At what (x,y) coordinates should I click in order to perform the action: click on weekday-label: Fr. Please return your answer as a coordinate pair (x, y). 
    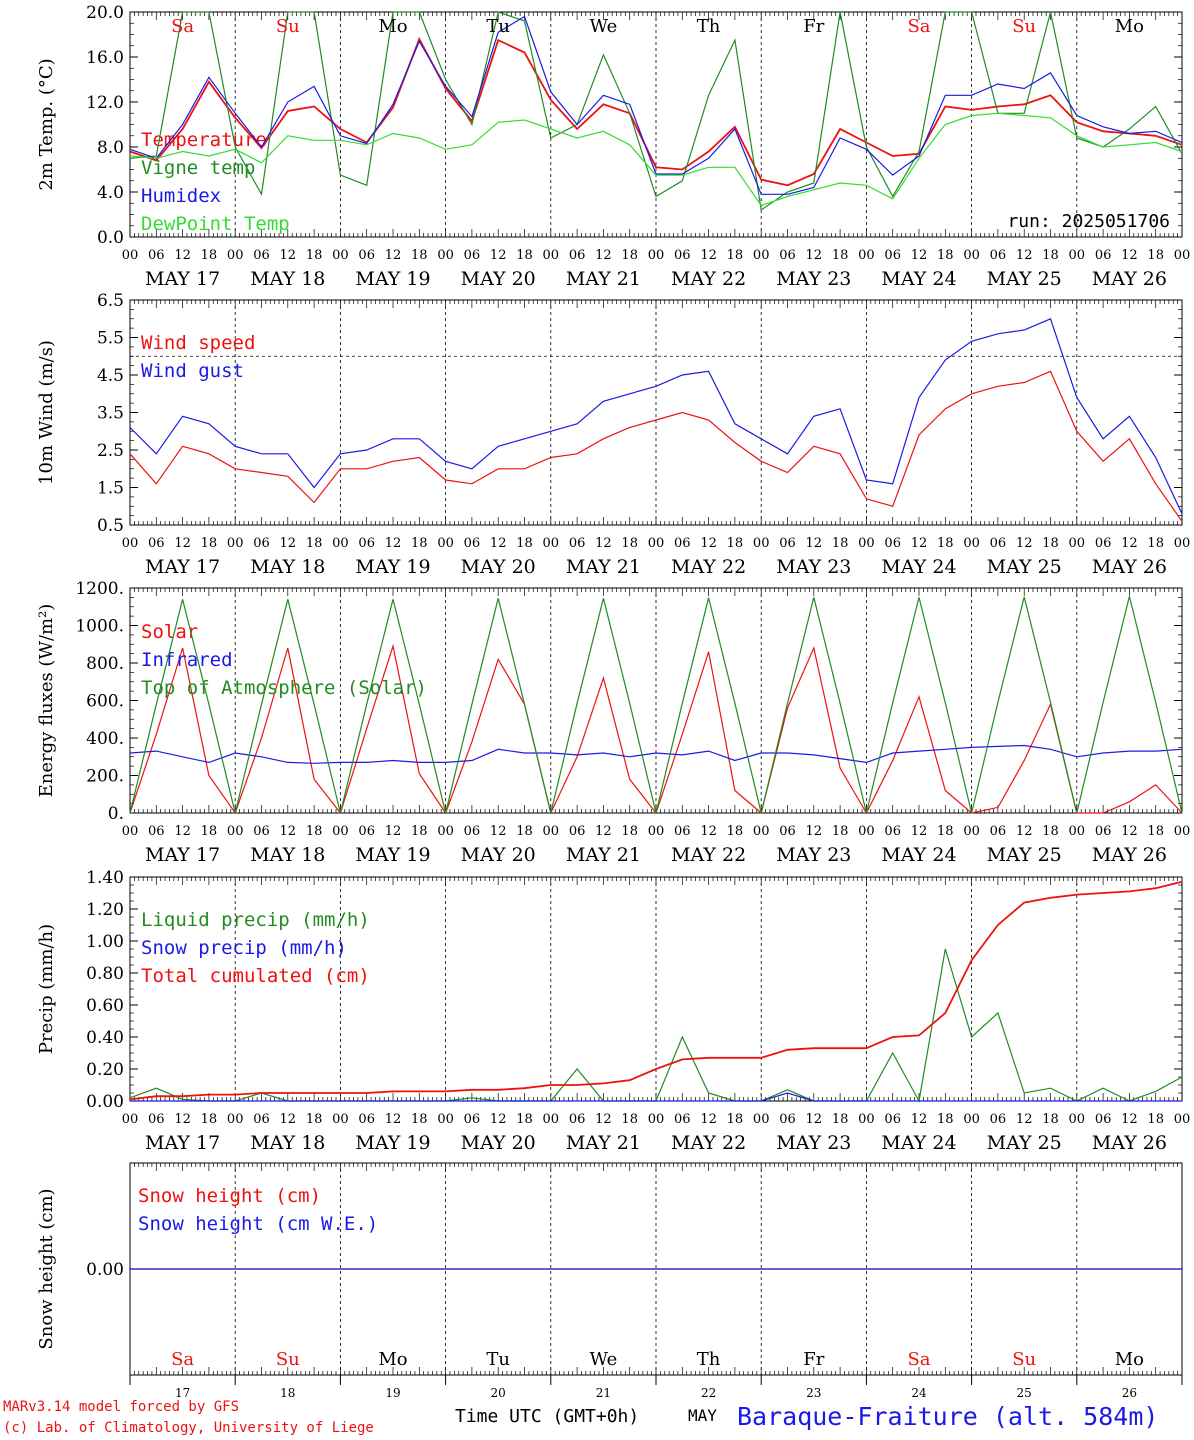
    Looking at the image, I should click on (813, 26).